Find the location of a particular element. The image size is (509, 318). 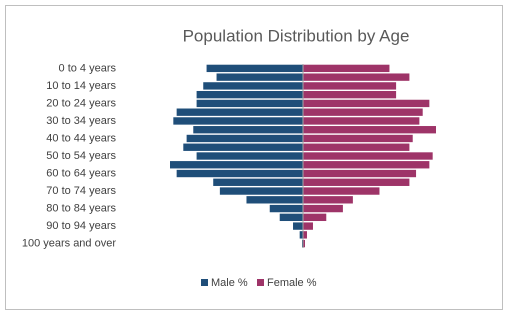

chart-title: Population Distribution by Age is located at coordinates (296, 35).